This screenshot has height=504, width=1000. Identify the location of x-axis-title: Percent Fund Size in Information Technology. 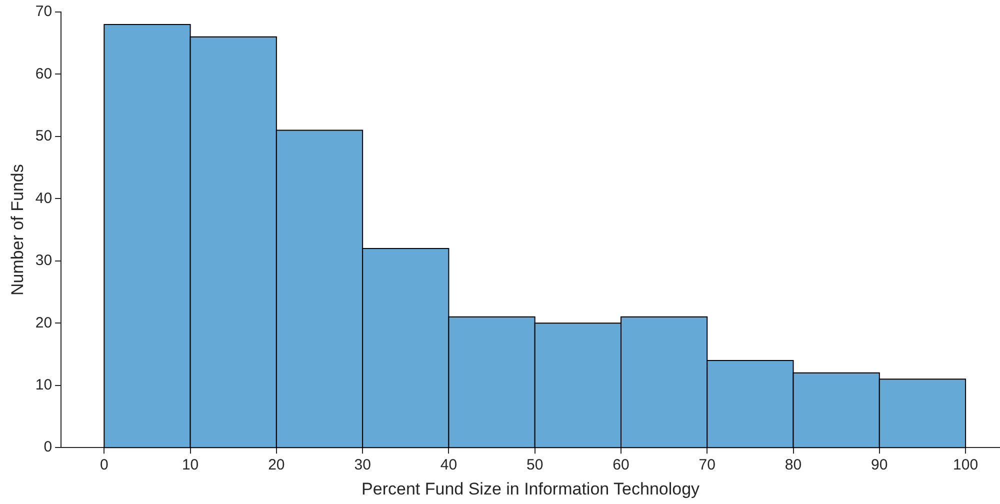
(531, 488).